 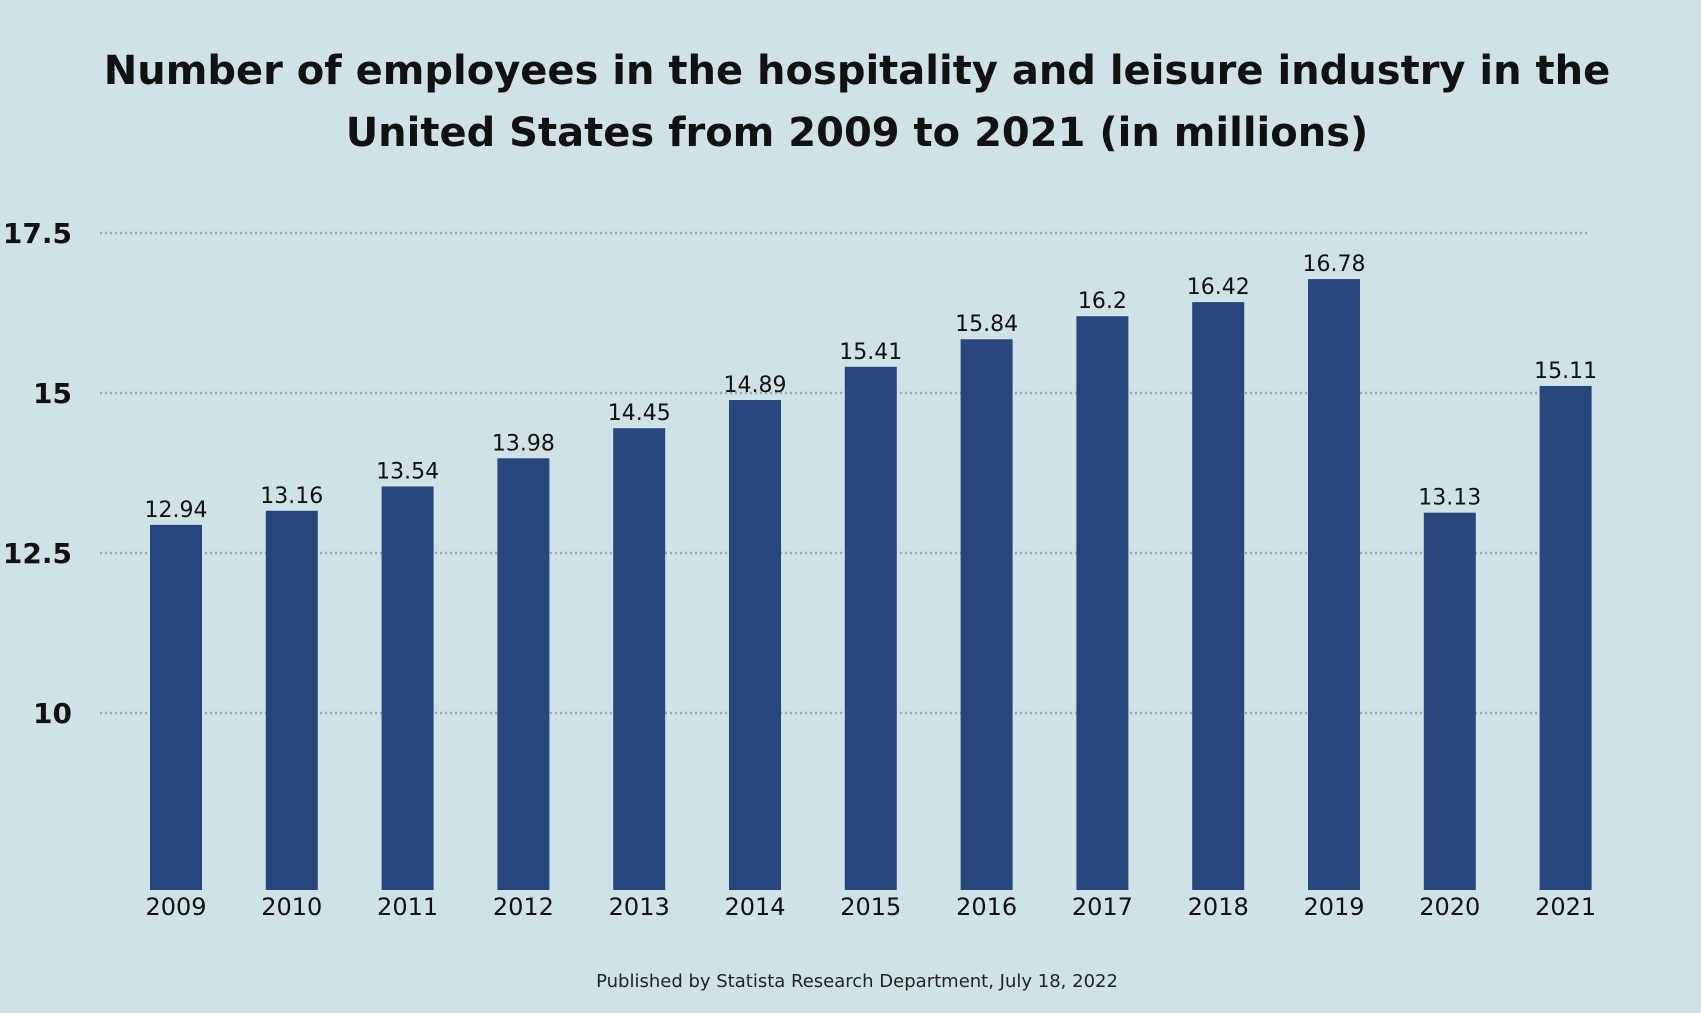 What do you see at coordinates (986, 907) in the screenshot?
I see `x-tick-label: 2016` at bounding box center [986, 907].